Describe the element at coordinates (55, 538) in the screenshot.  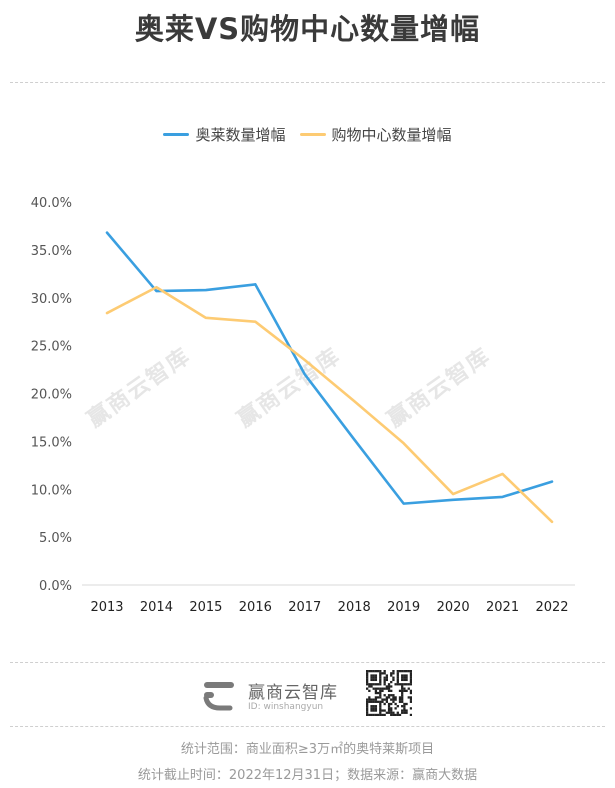
I see `y-tick-label: 5.0%` at that location.